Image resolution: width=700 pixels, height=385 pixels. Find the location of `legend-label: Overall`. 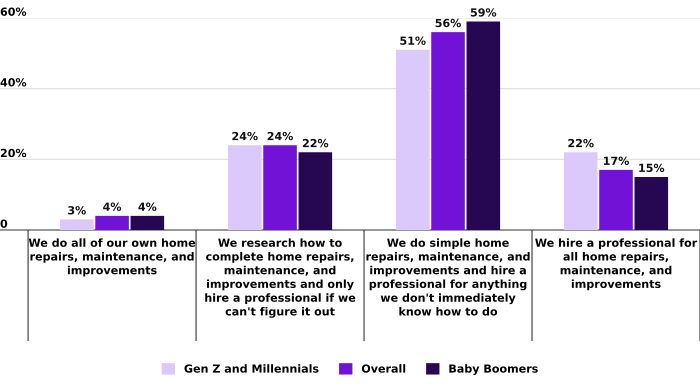

legend-label: Overall is located at coordinates (384, 368).